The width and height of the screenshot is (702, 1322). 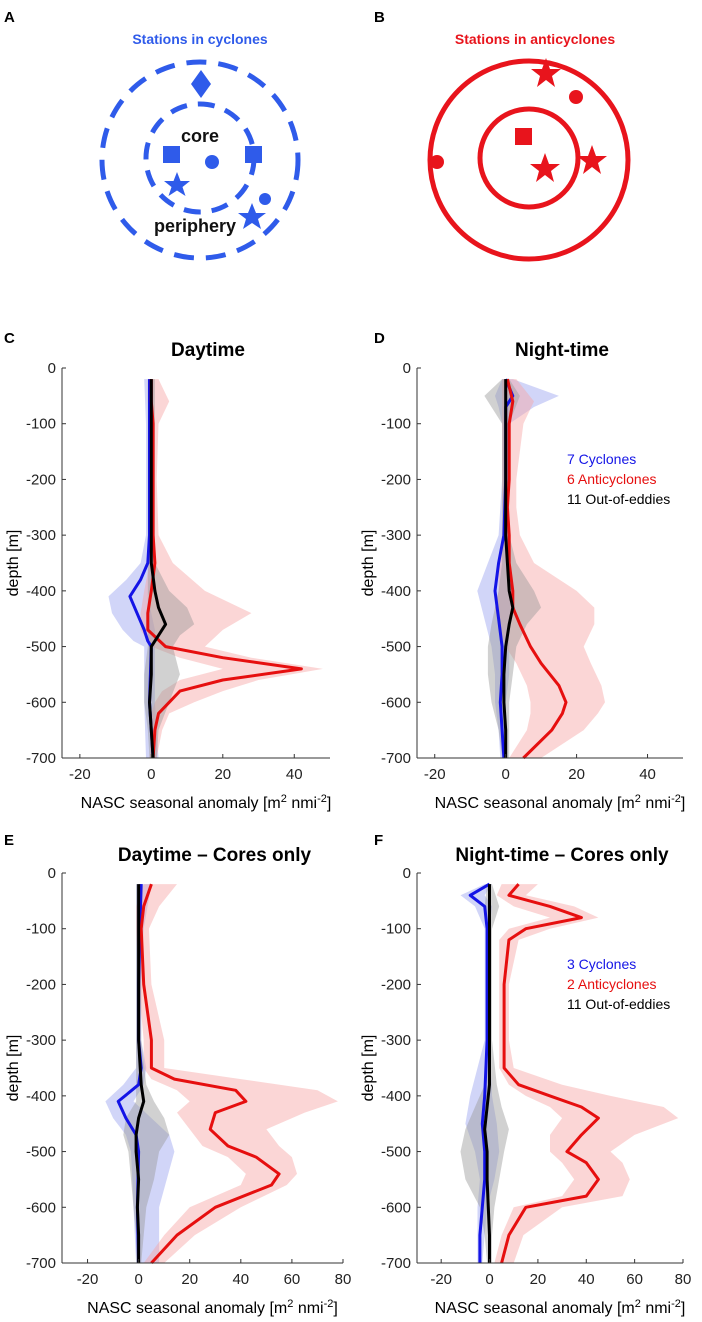 What do you see at coordinates (215, 855) in the screenshot?
I see `chart-title: Daytime – Cores only` at bounding box center [215, 855].